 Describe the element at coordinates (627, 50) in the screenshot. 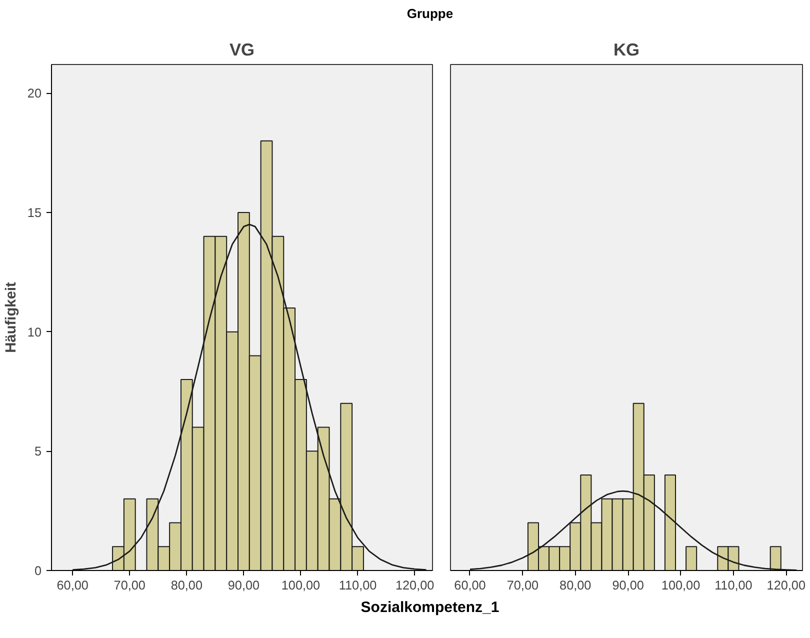

I see `chart-subtitle: KG` at that location.